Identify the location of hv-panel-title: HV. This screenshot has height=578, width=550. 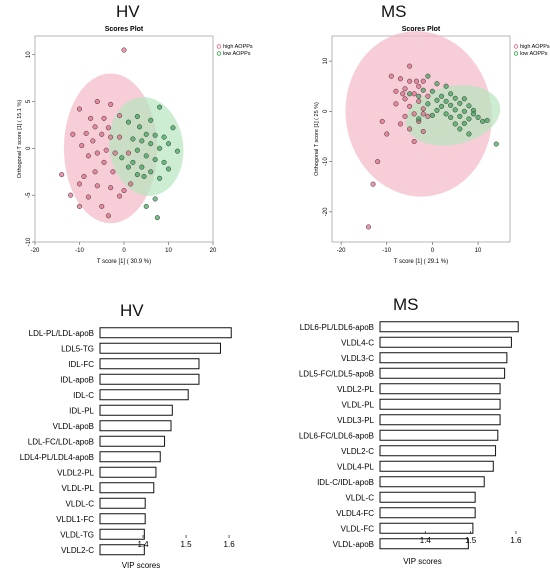
(128, 11).